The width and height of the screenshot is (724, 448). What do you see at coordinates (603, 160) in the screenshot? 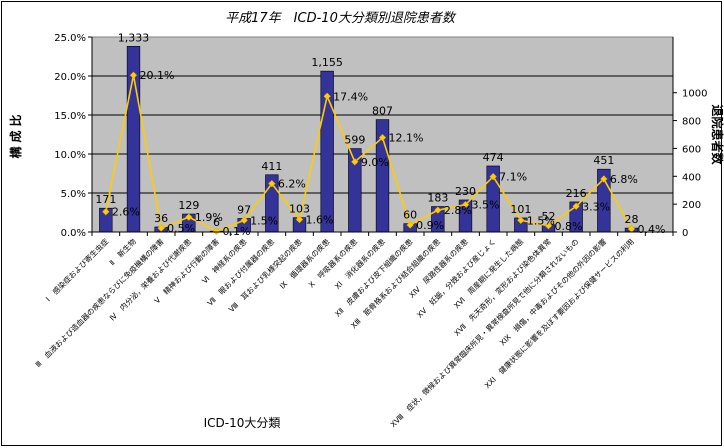
I see `bar-value-label: 451` at bounding box center [603, 160].